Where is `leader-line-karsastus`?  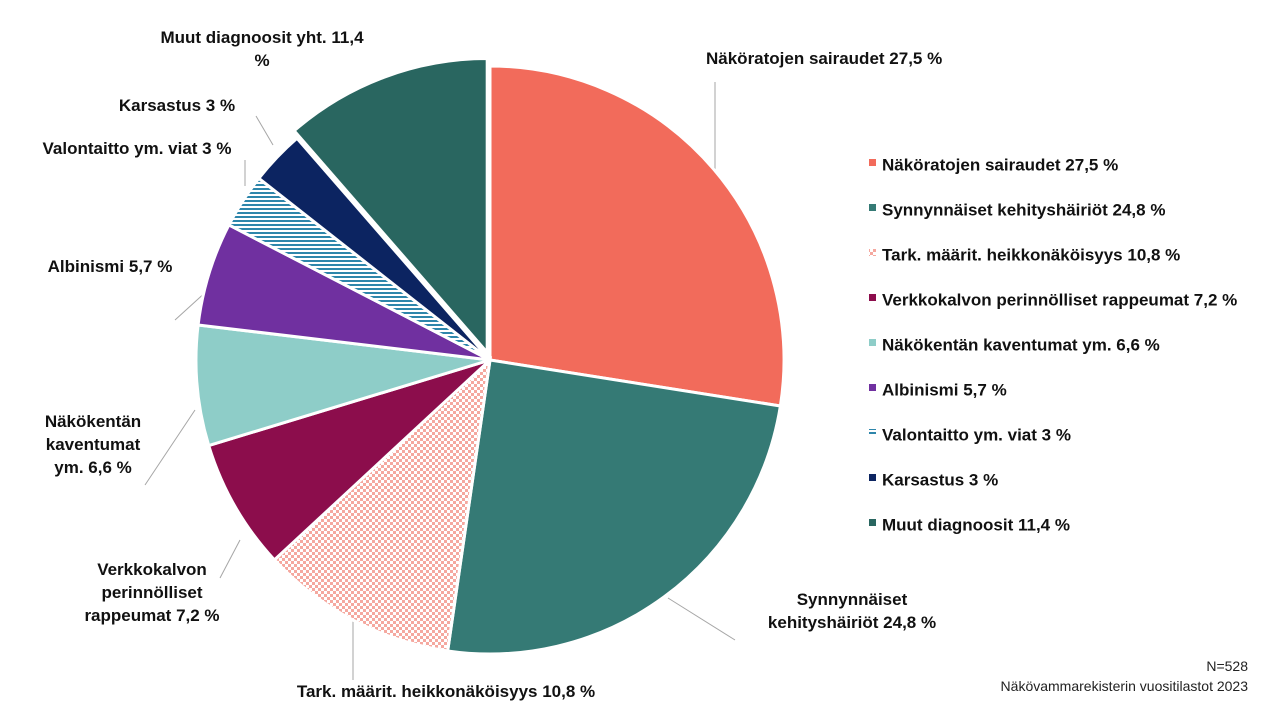 leader-line-karsastus is located at coordinates (264, 130).